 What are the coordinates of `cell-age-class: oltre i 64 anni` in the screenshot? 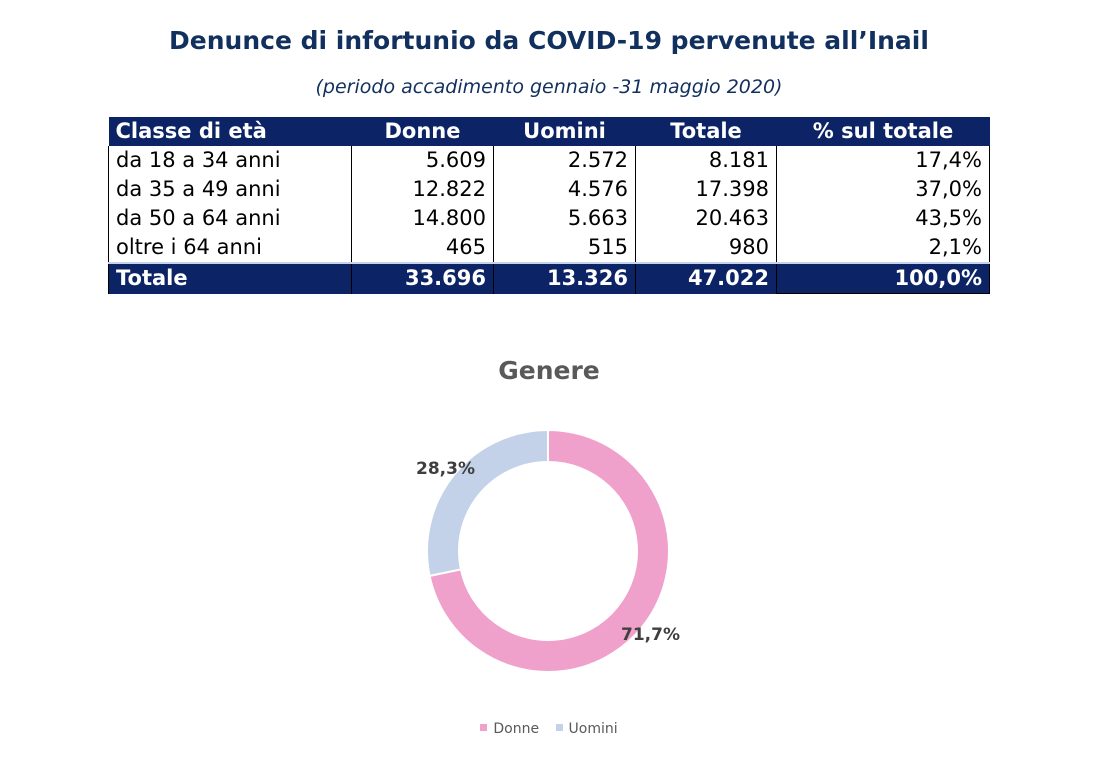 It's located at (230, 248).